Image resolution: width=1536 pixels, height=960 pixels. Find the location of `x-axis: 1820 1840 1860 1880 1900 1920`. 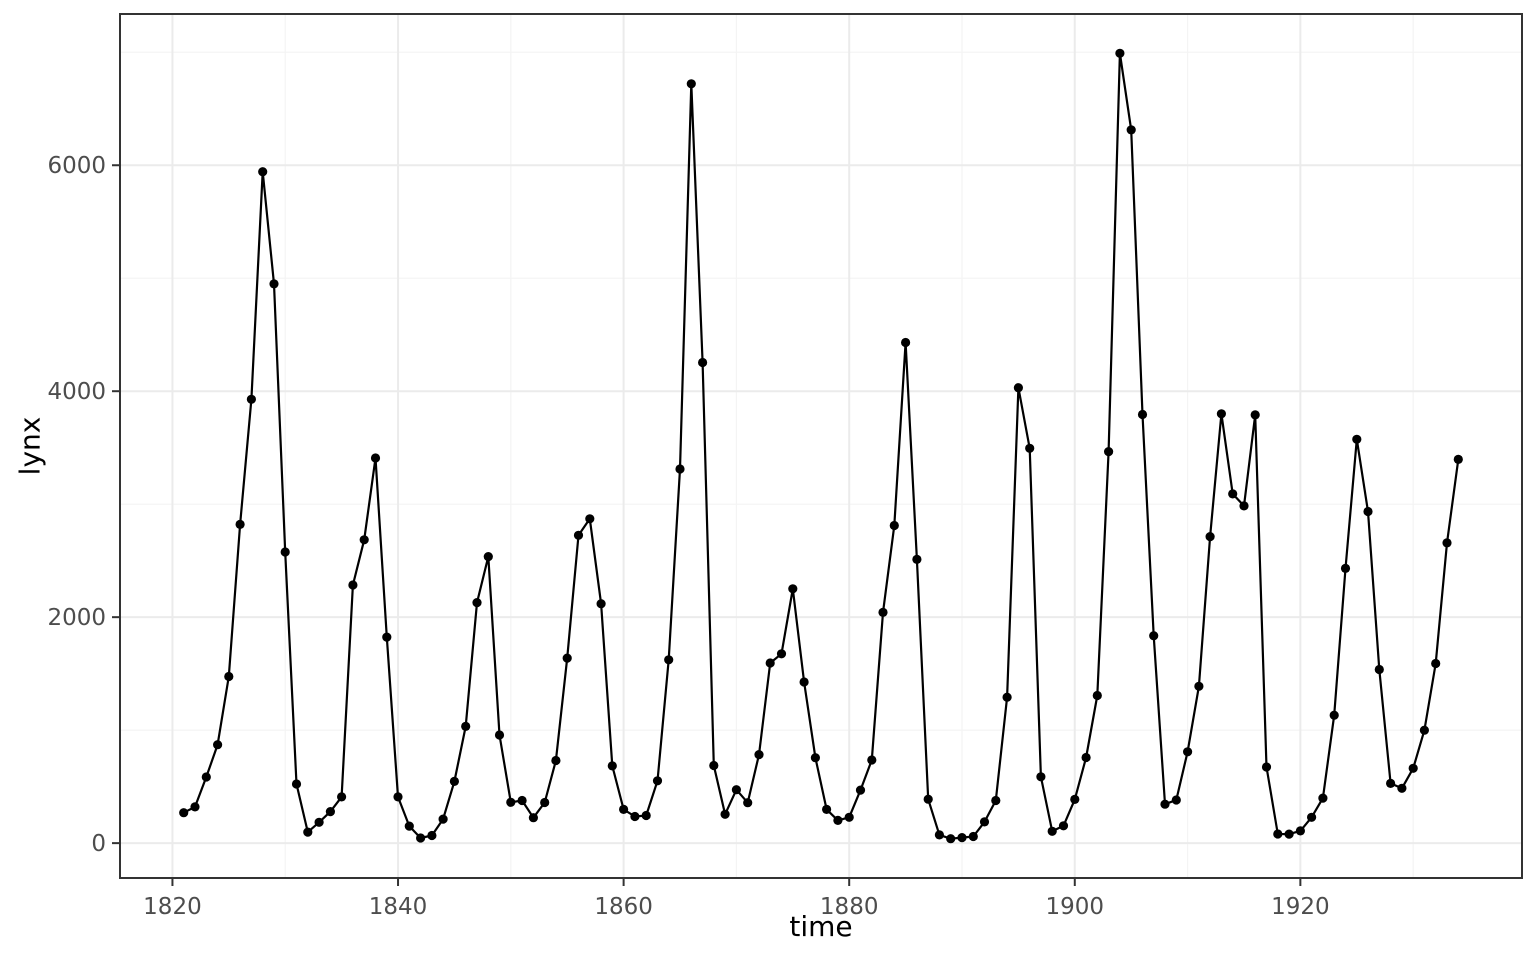

x-axis: 1820 1840 1860 1880 1900 1920 is located at coordinates (736, 899).